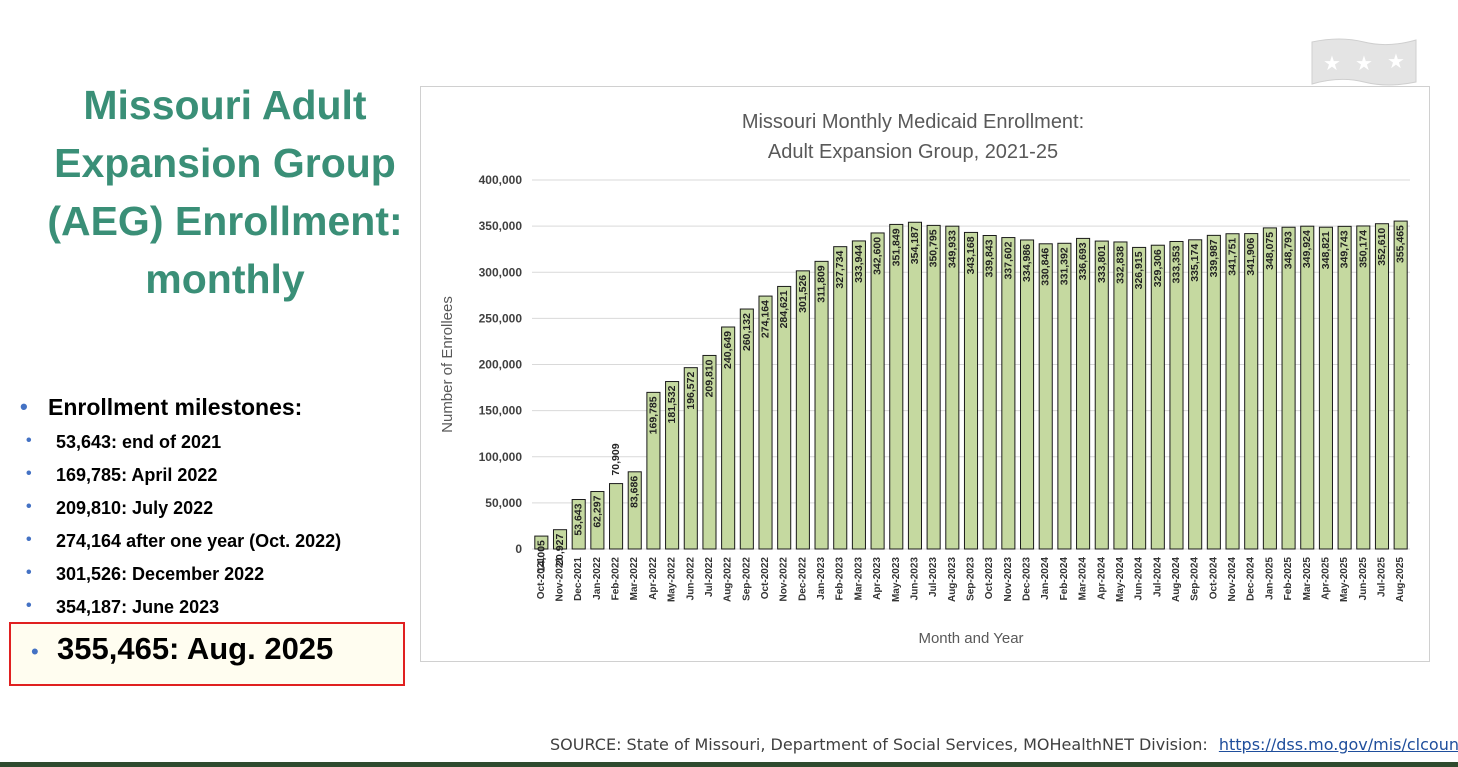 The width and height of the screenshot is (1458, 767). What do you see at coordinates (1326, 250) in the screenshot?
I see `bar-value-label: 348,821` at bounding box center [1326, 250].